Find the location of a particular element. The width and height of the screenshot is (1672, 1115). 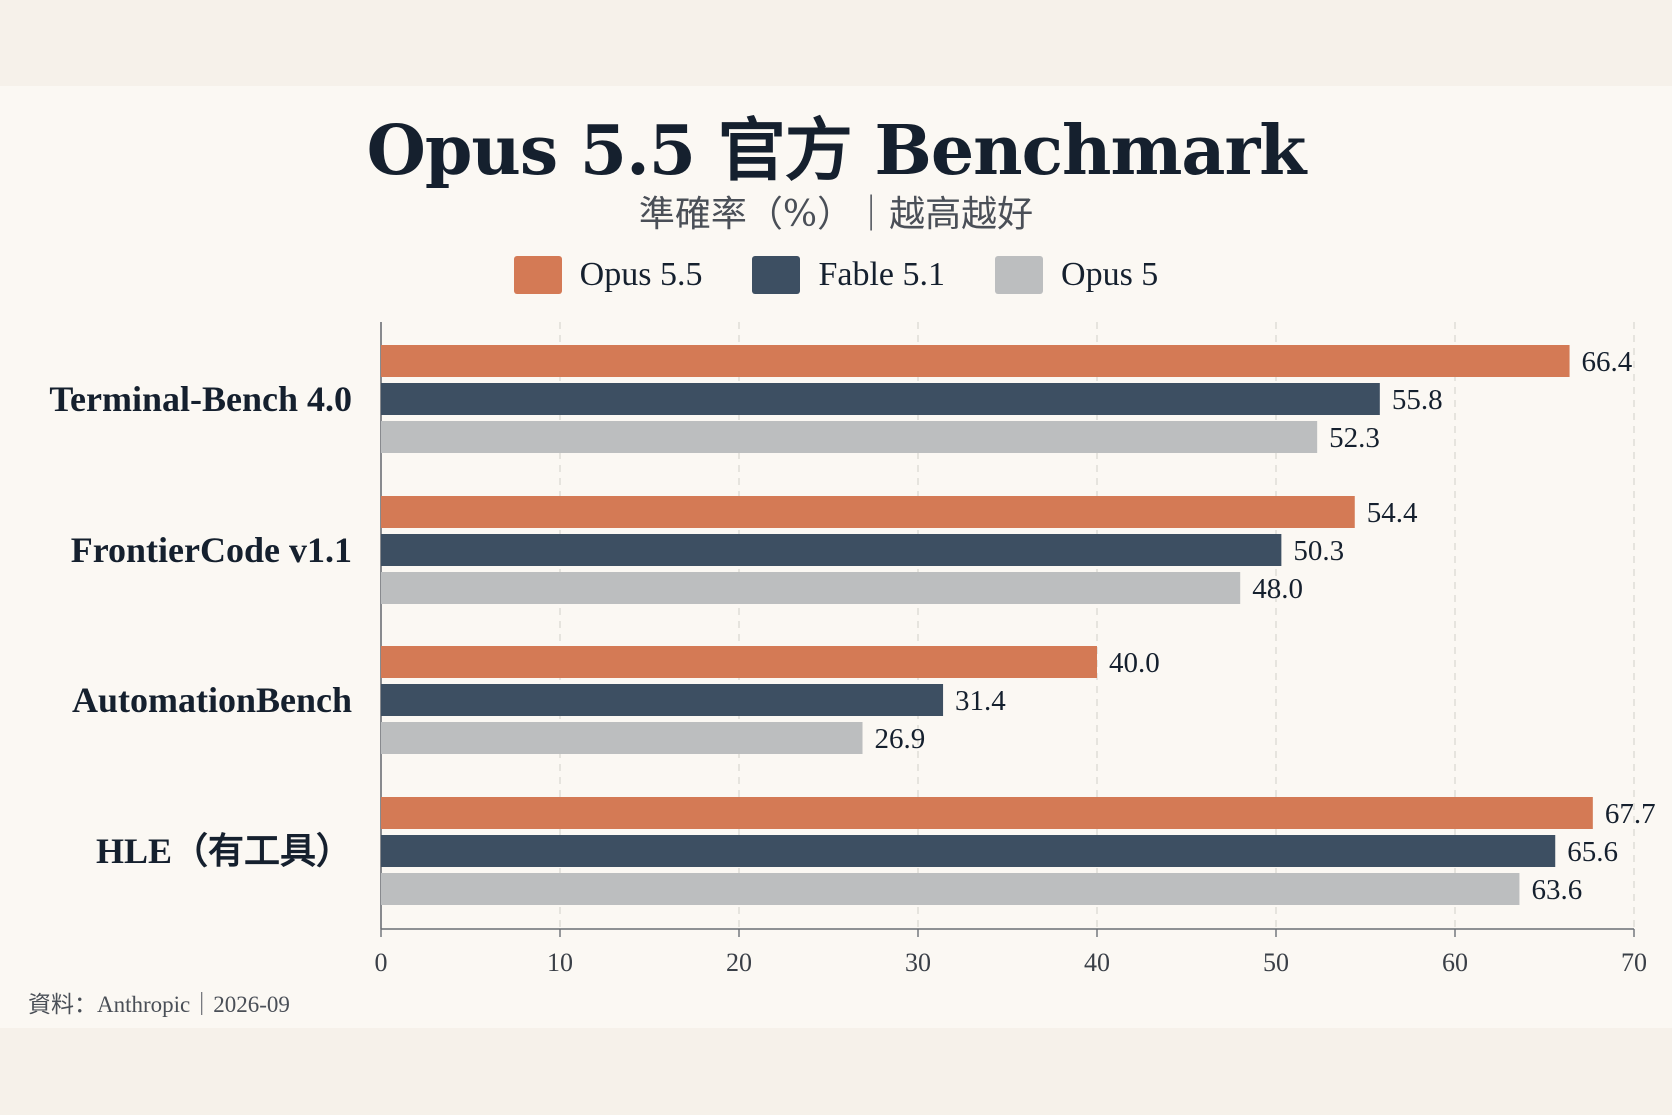

chart-title: Opus 5.5 官方 Benchmark is located at coordinates (836, 151).